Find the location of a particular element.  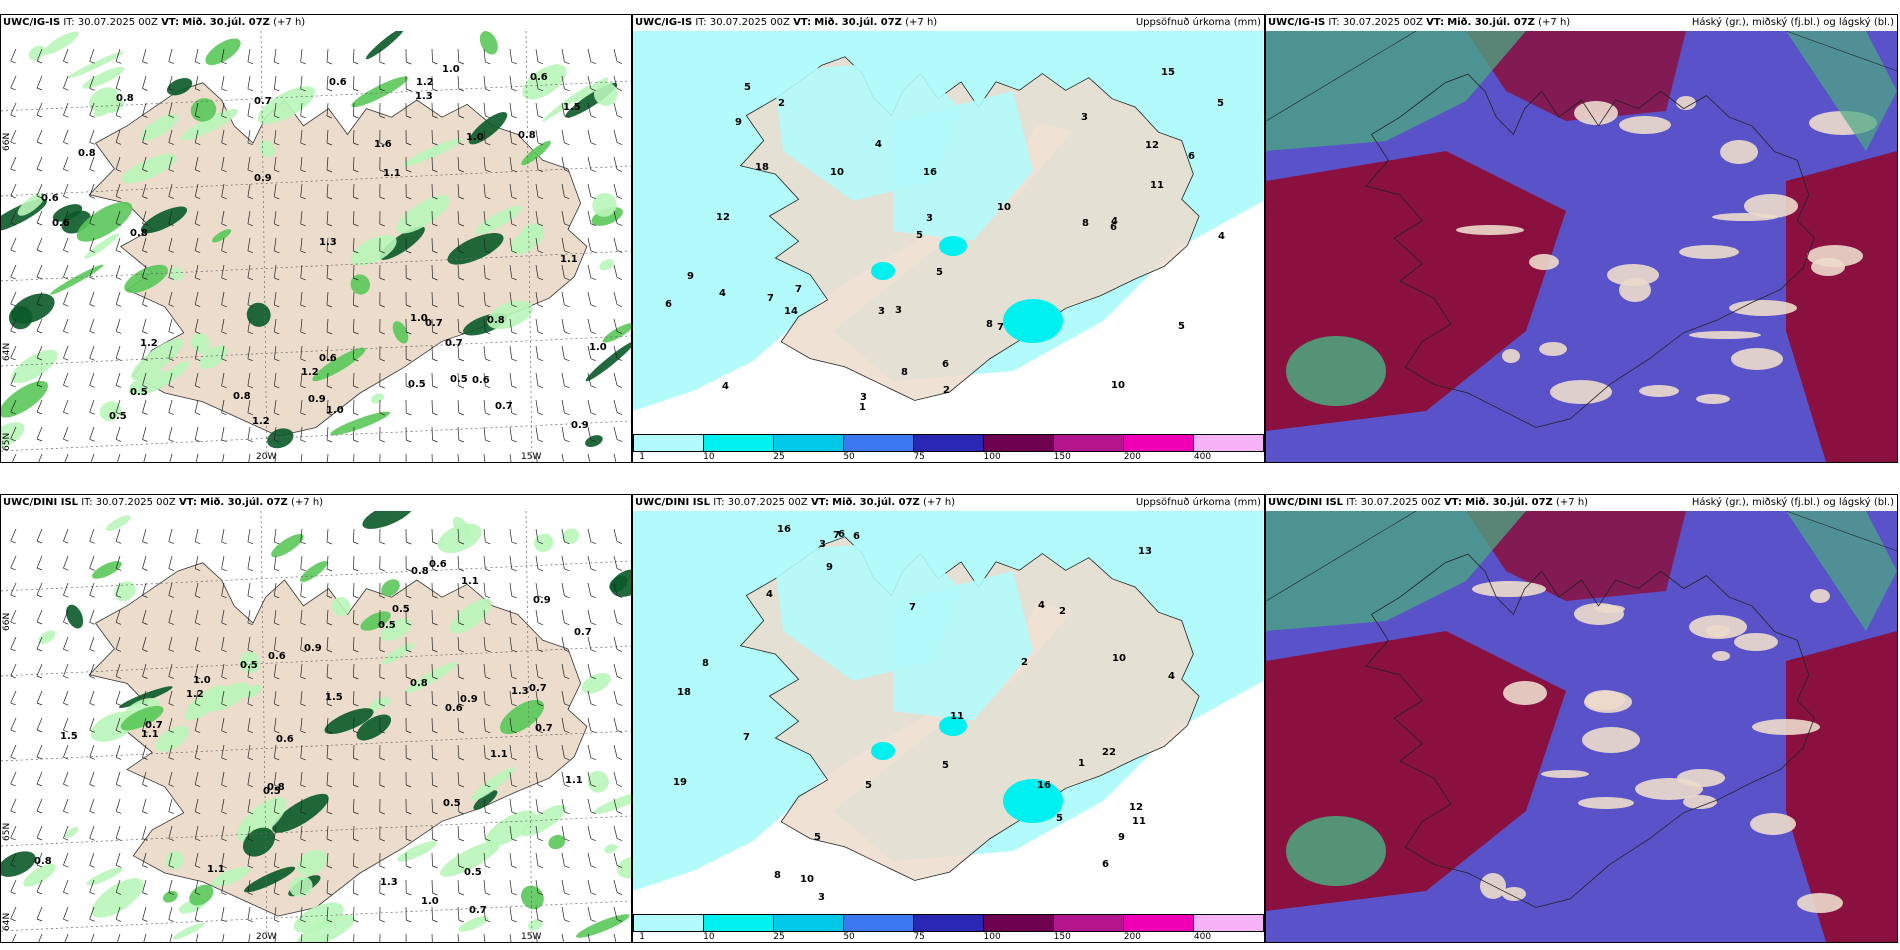

longitude-label: 15W is located at coordinates (531, 457).